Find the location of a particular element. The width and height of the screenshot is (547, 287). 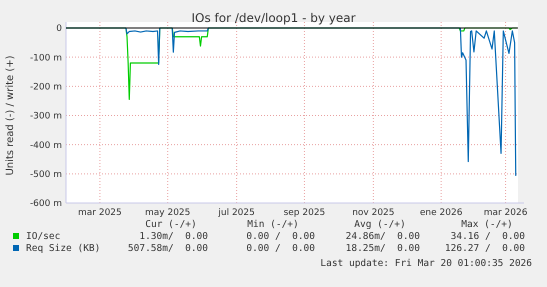

y-tick-label: -300 m is located at coordinates (46, 117).